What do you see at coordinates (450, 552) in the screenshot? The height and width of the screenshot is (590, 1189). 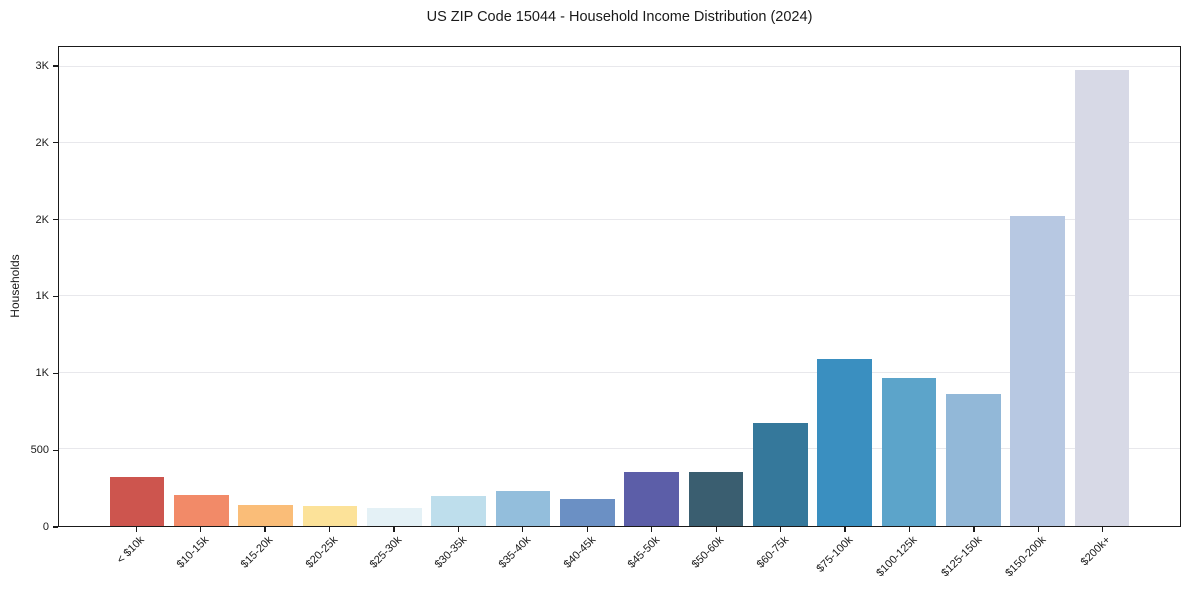 I see `x-tick-label: $30-35k` at bounding box center [450, 552].